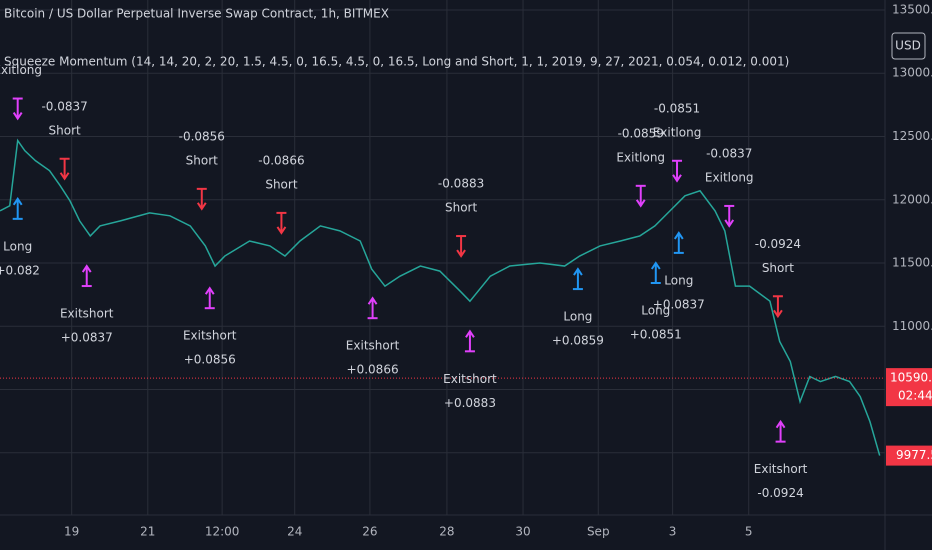 The width and height of the screenshot is (932, 550). I want to click on signal-label: -0.0856, so click(202, 136).